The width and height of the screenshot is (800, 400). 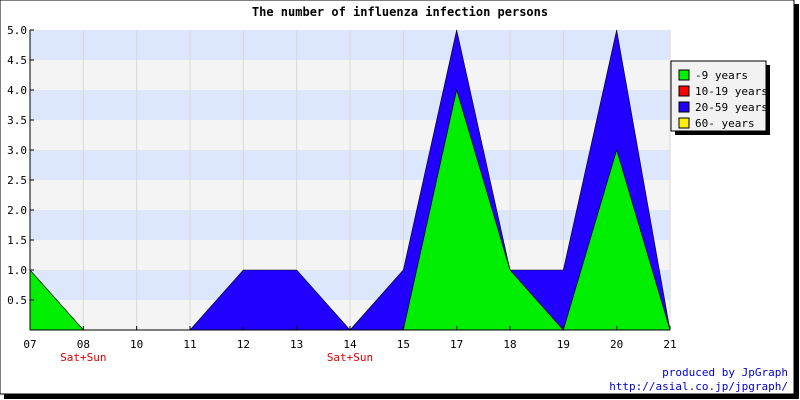 I want to click on y-tick-label: 1.0, so click(x=17, y=270).